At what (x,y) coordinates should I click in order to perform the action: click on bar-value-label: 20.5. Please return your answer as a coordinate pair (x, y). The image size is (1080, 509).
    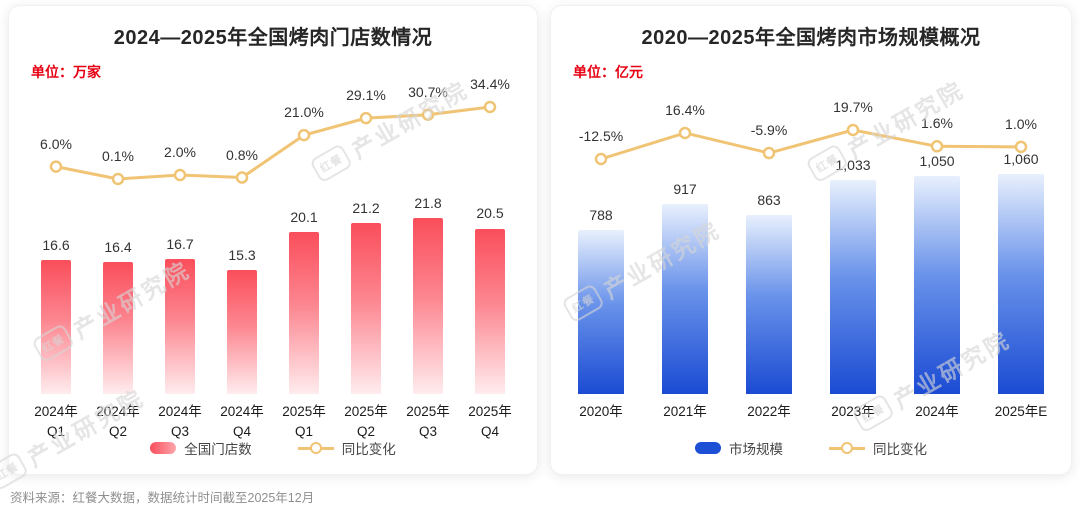
    Looking at the image, I should click on (490, 213).